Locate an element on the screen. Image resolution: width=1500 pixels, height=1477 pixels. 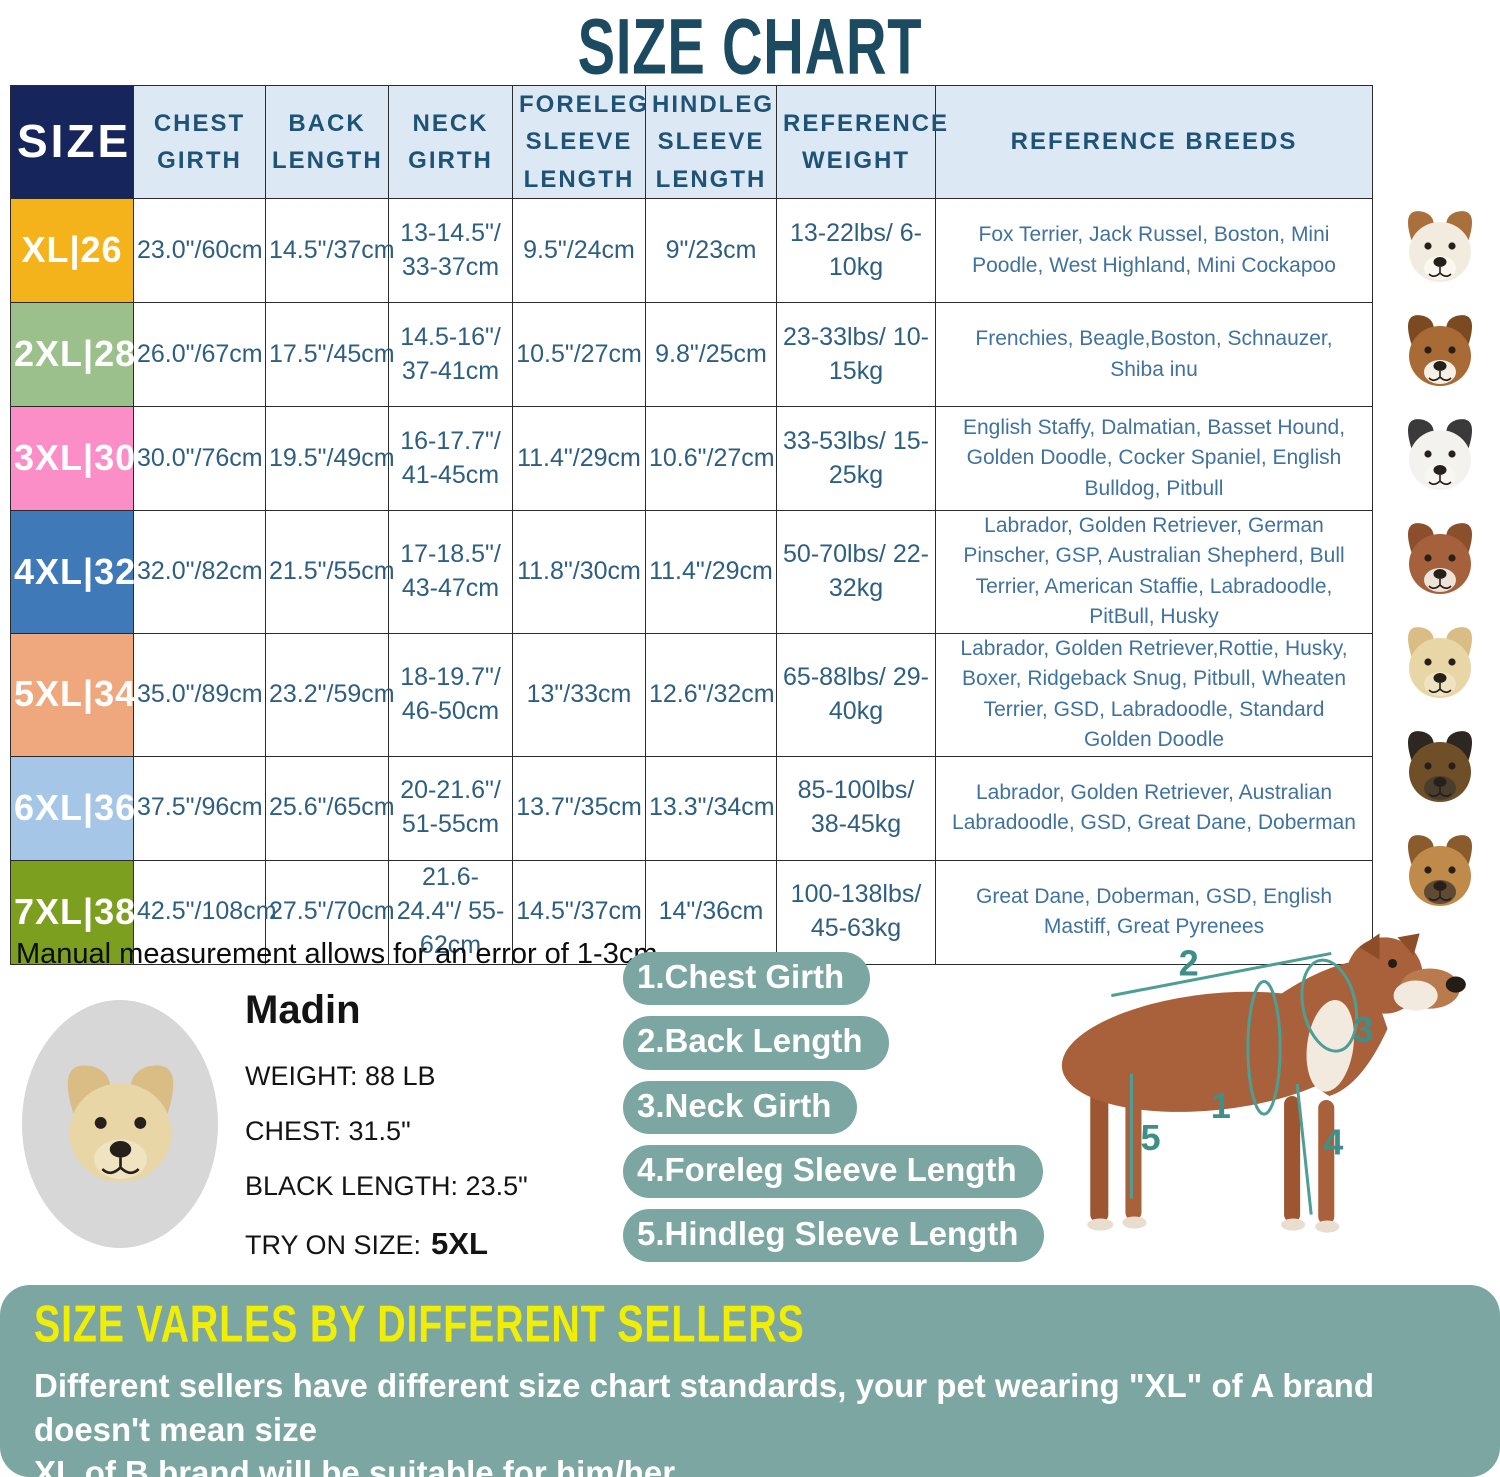
german-shepherd-photo is located at coordinates (1440, 770).